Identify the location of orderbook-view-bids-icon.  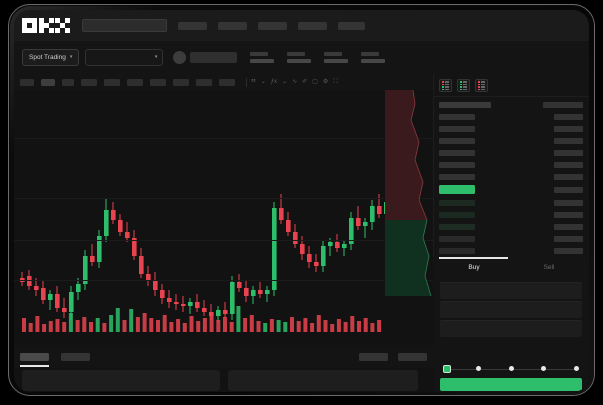
(463, 85).